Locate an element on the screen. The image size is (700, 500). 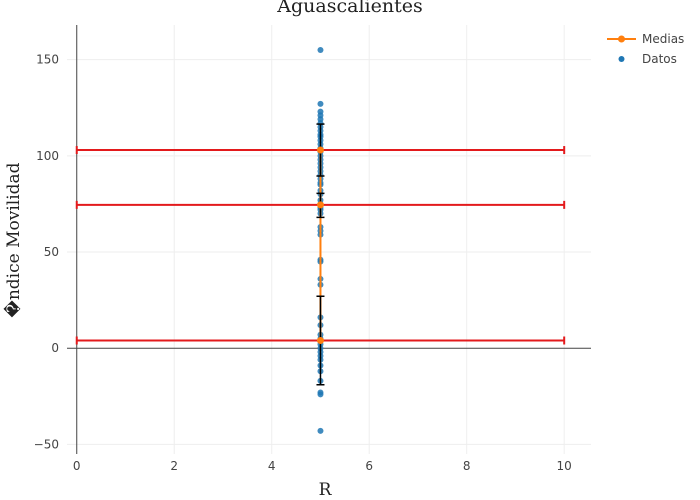
legend-medias-marker is located at coordinates (621, 39).